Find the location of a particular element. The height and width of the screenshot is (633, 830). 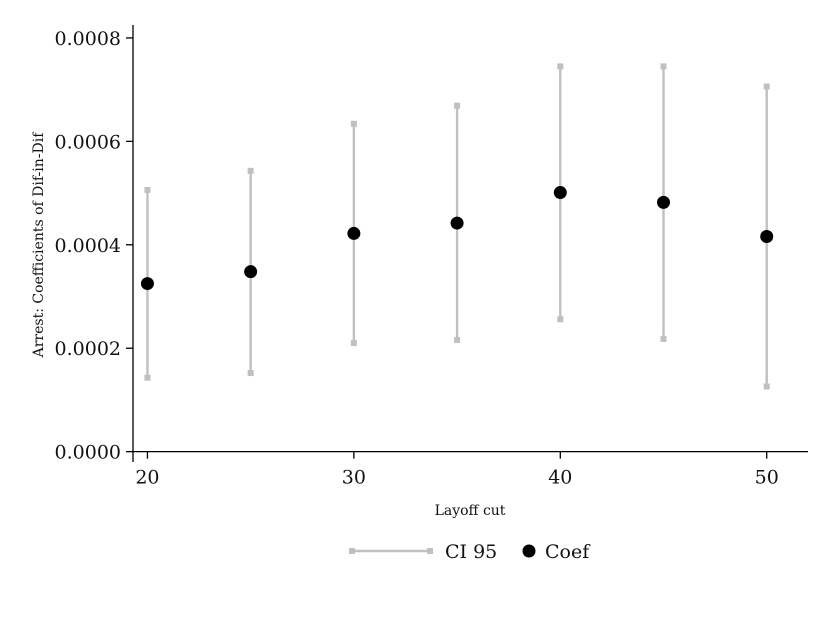

x-tick-label: 50 is located at coordinates (767, 478).